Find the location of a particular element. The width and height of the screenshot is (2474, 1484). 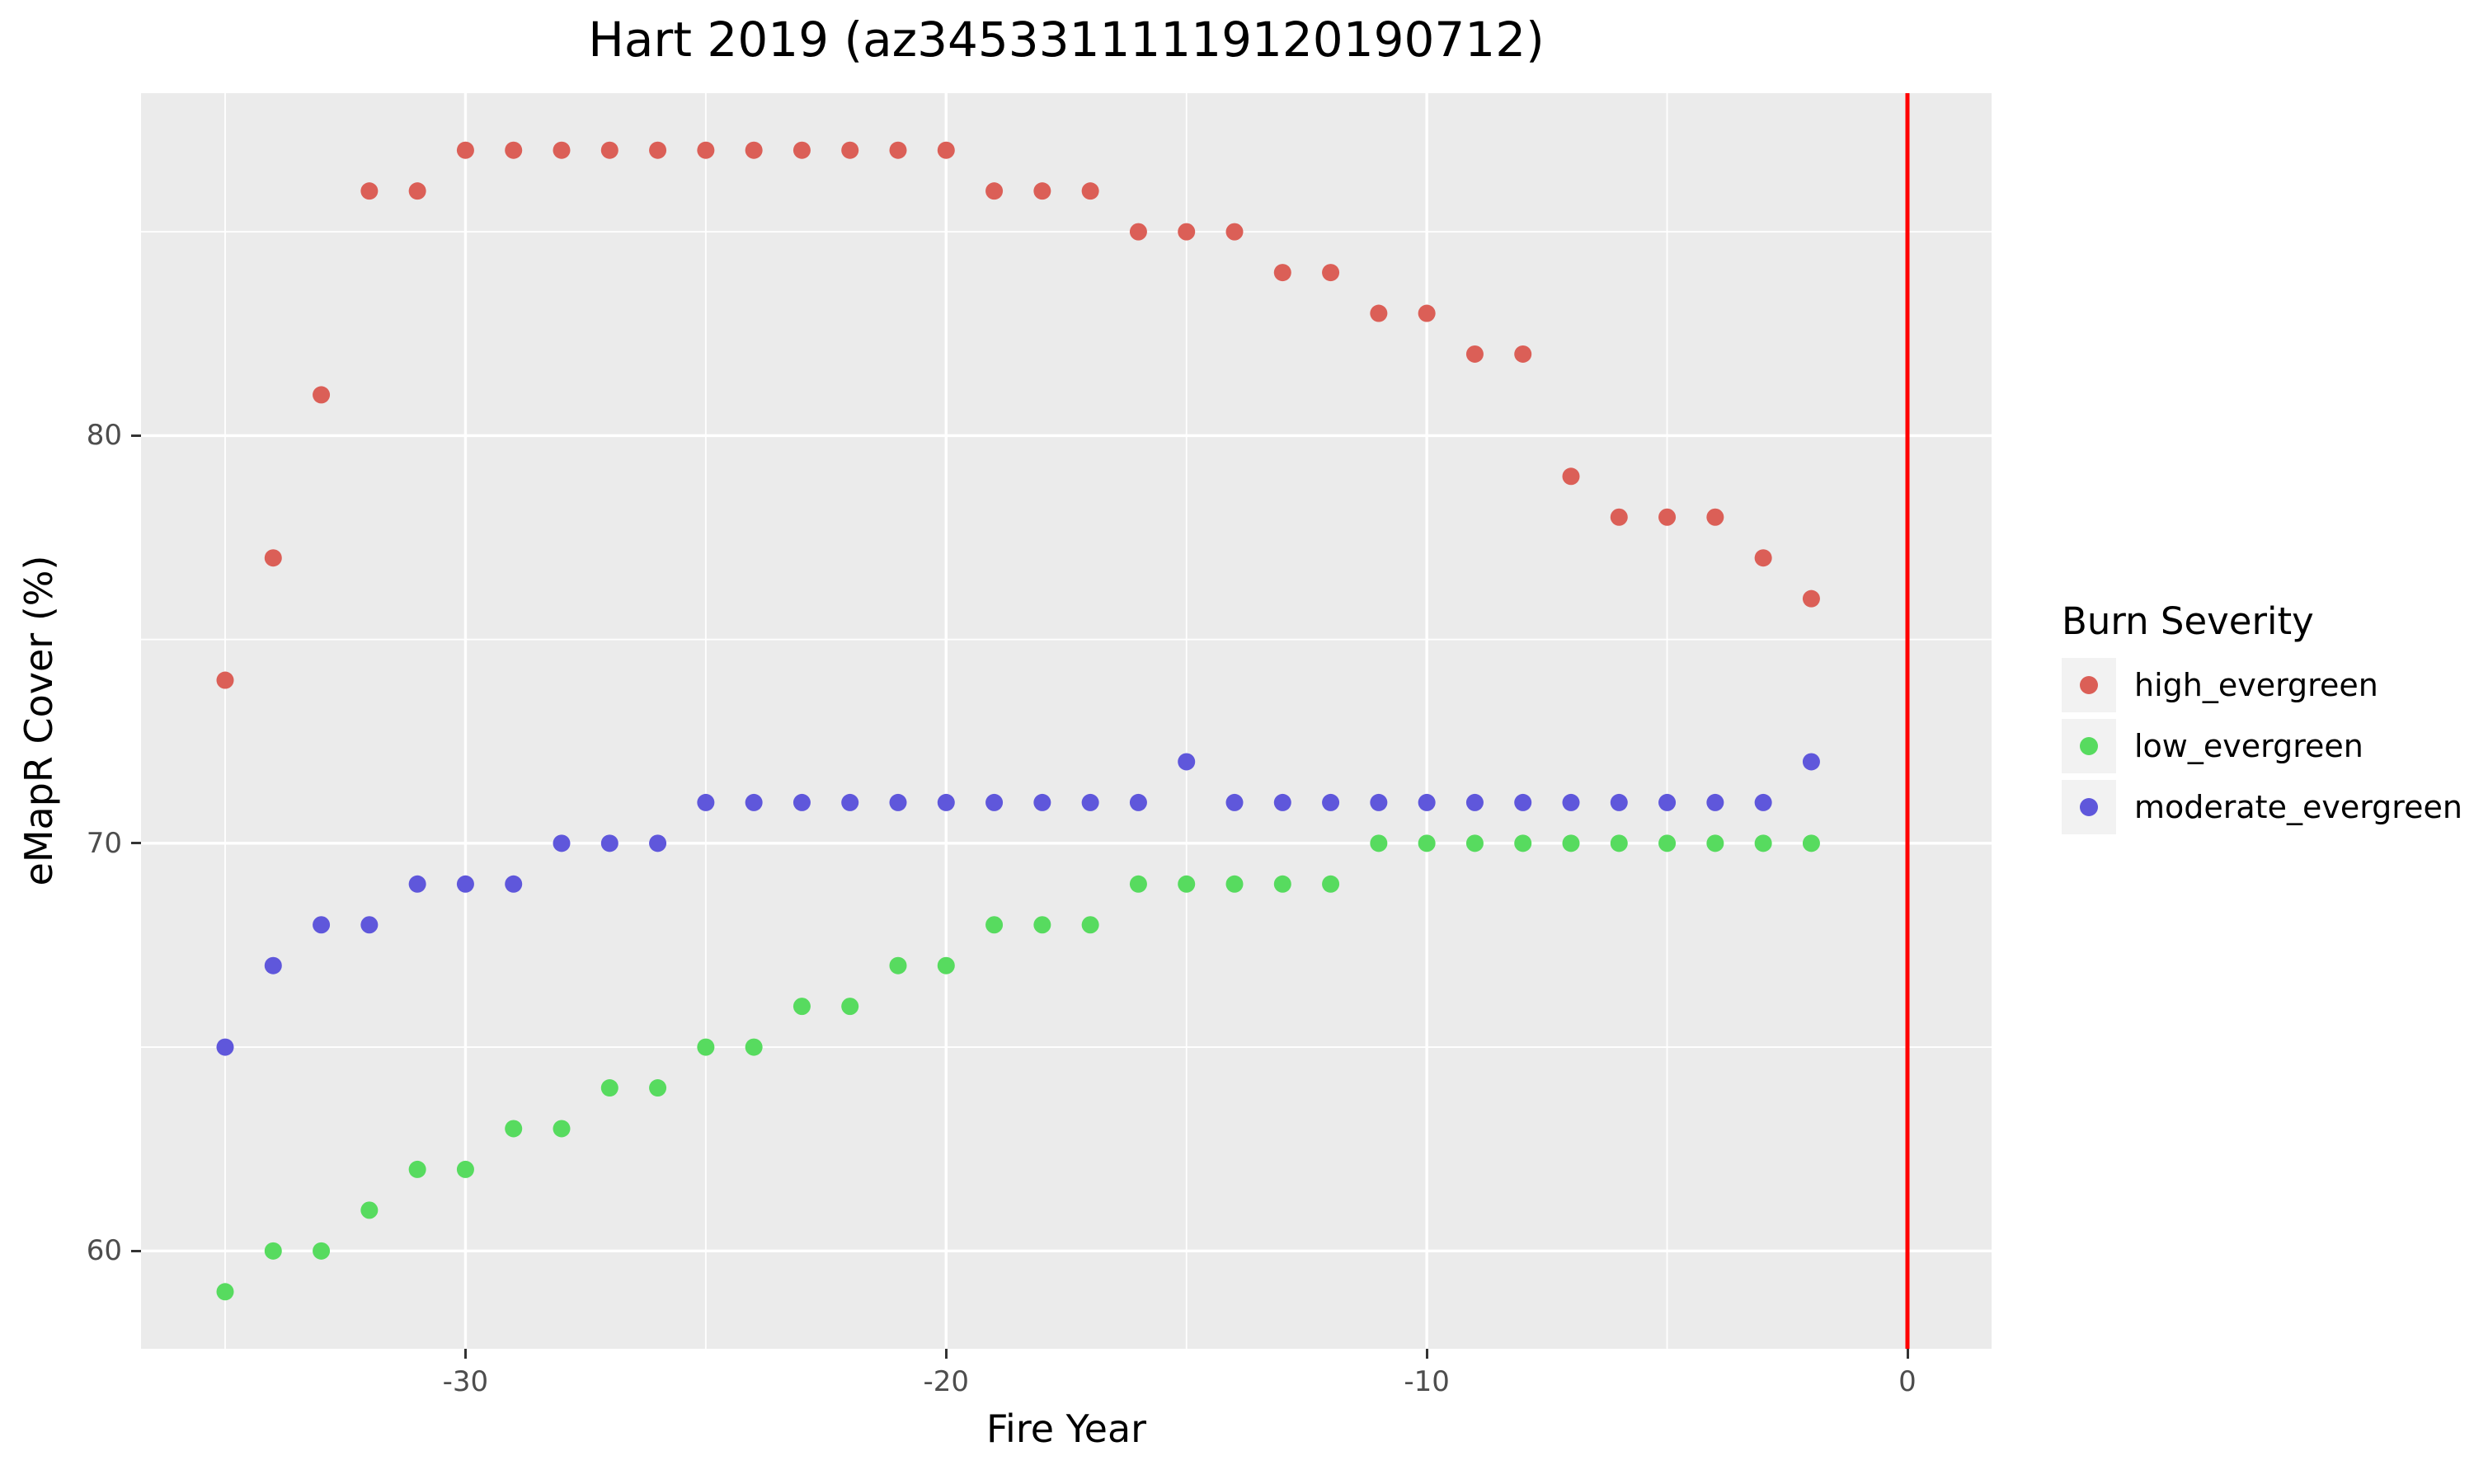

x-axis-title: Fire Year is located at coordinates (1066, 1429).